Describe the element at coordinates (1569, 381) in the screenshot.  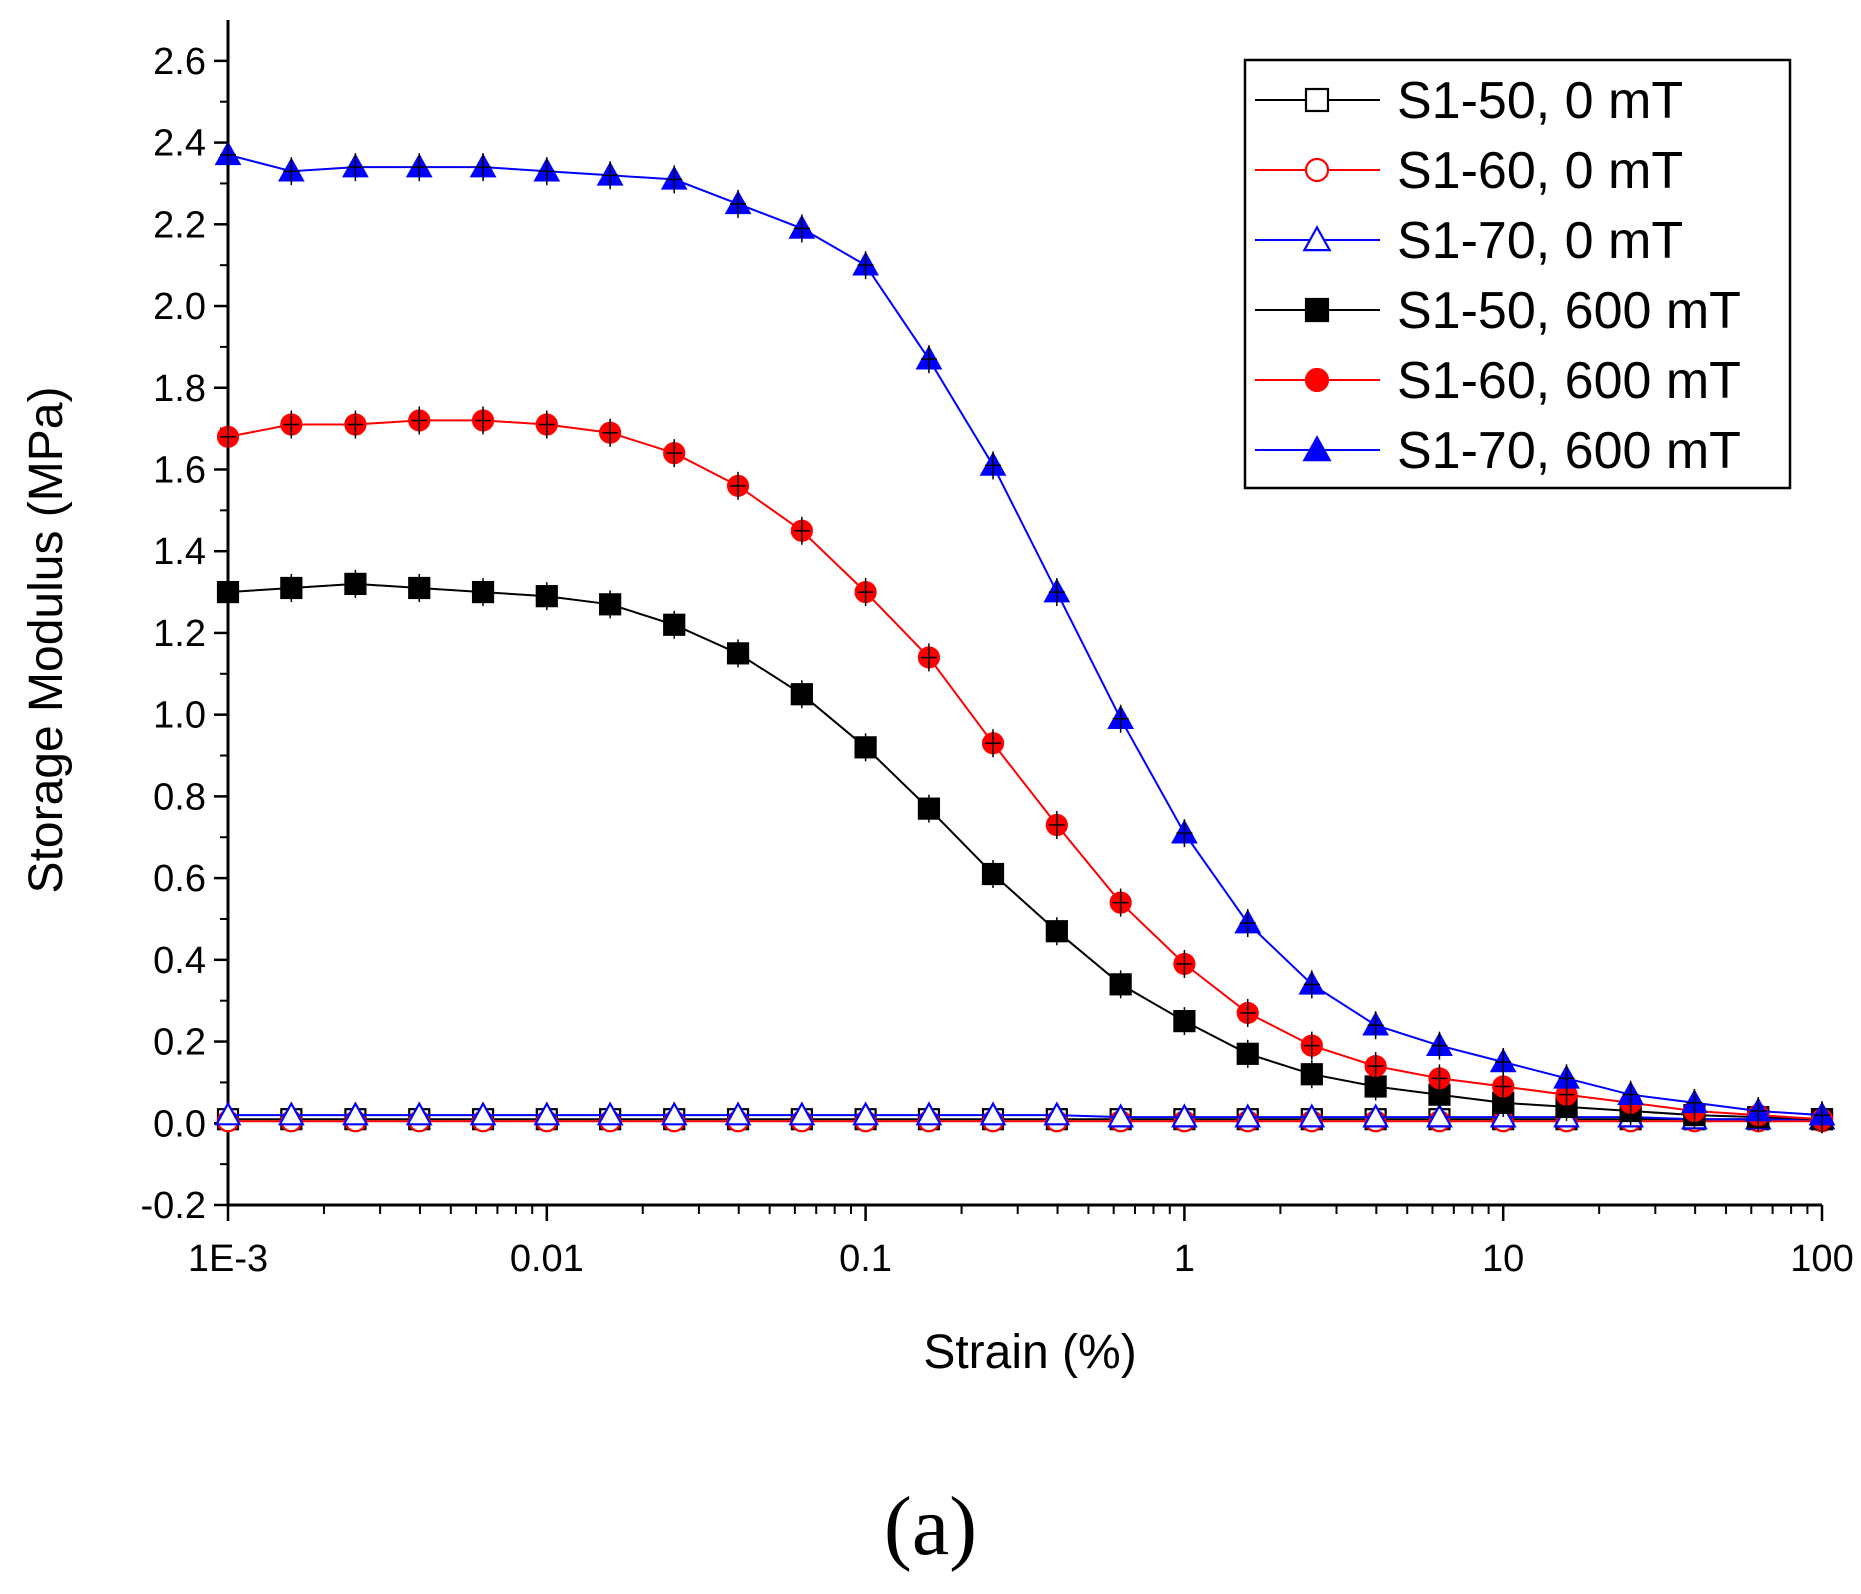
I see `legend-label: S1-60, 600 mT` at that location.